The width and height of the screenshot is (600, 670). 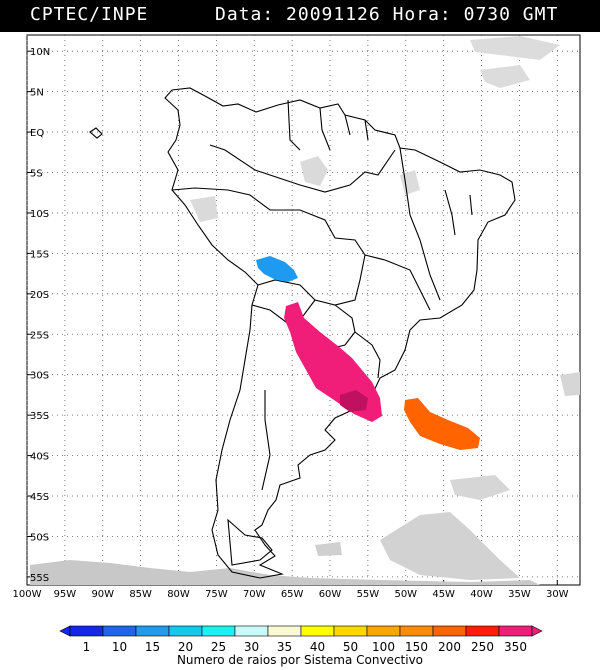 What do you see at coordinates (368, 594) in the screenshot?
I see `lon-label: 55W` at bounding box center [368, 594].